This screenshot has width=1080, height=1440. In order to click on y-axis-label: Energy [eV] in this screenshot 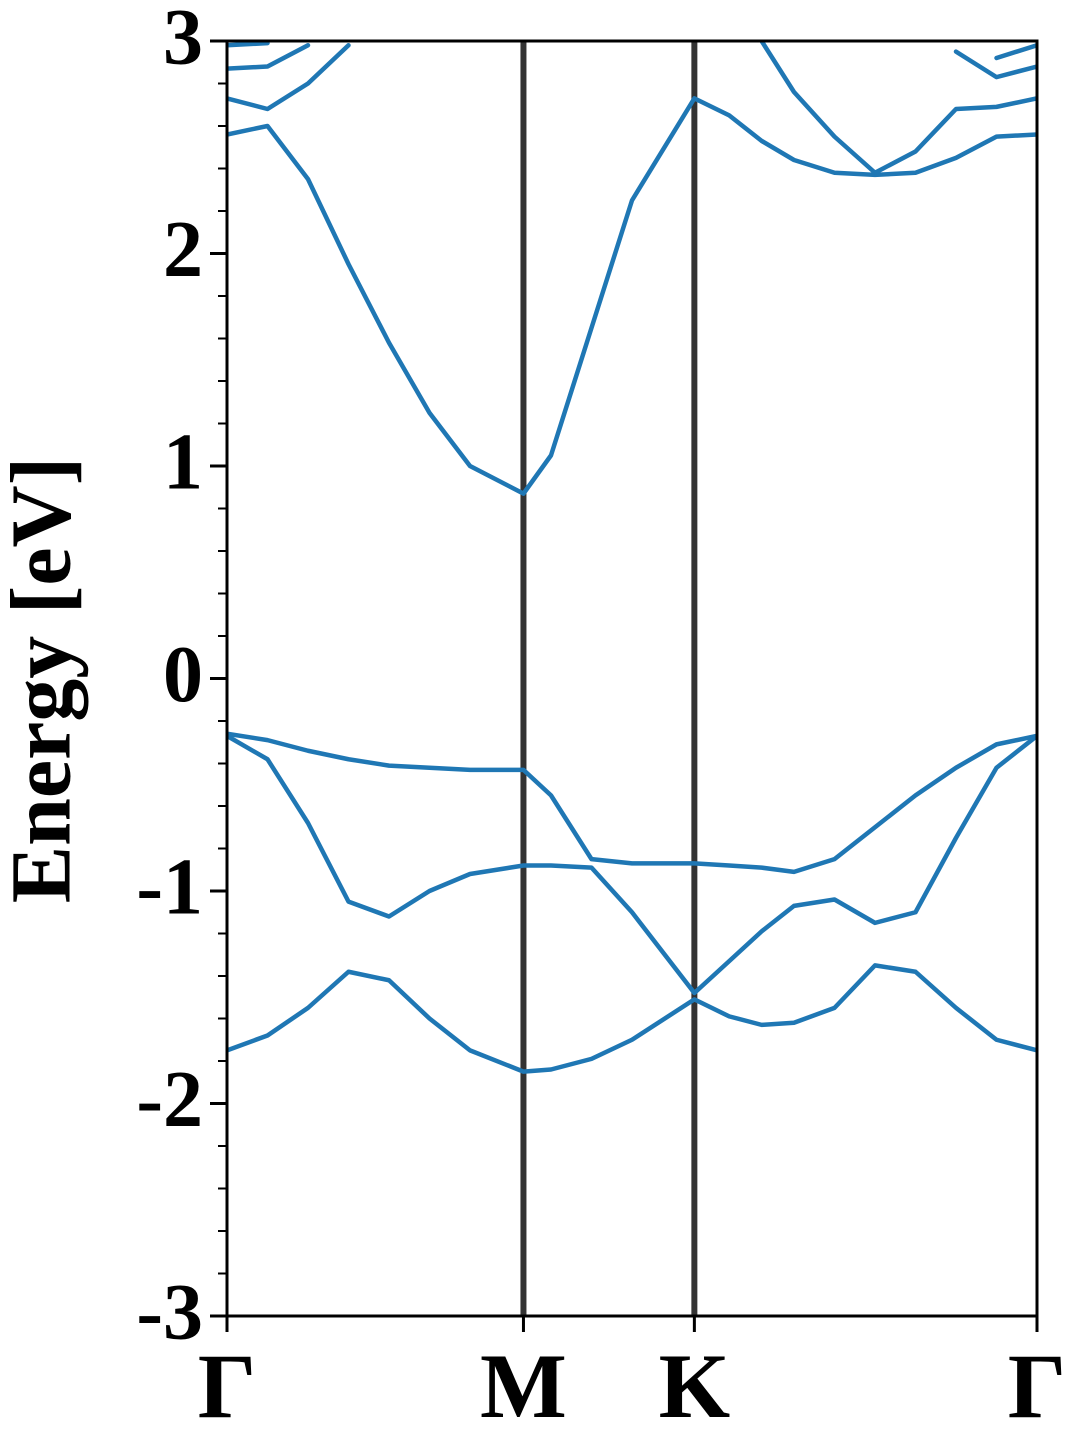, I will do `click(44, 680)`.